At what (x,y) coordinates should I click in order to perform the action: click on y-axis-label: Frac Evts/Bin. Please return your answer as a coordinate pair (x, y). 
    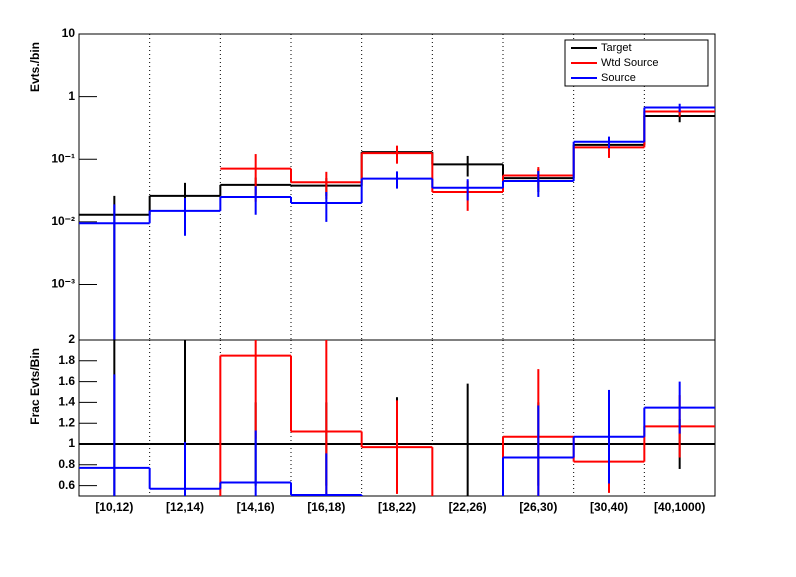
    Looking at the image, I should click on (35, 386).